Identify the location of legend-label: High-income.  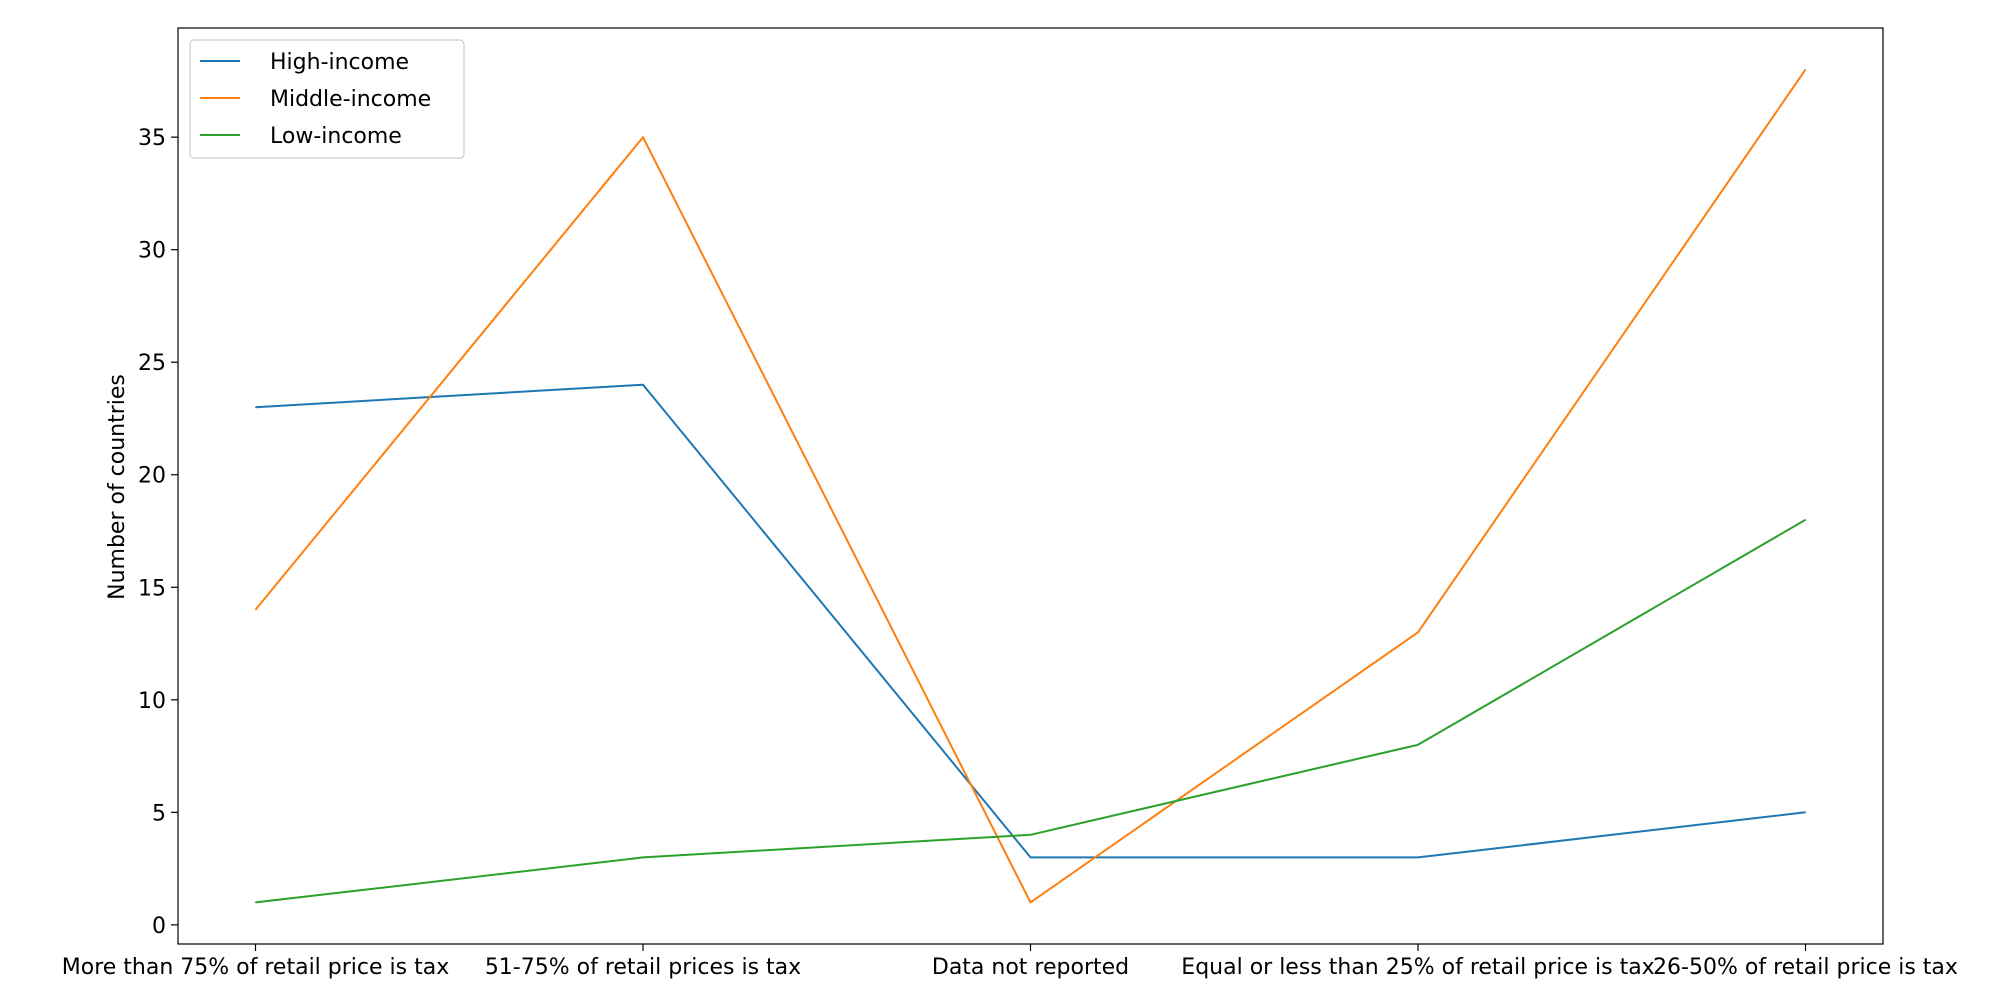
(339, 62).